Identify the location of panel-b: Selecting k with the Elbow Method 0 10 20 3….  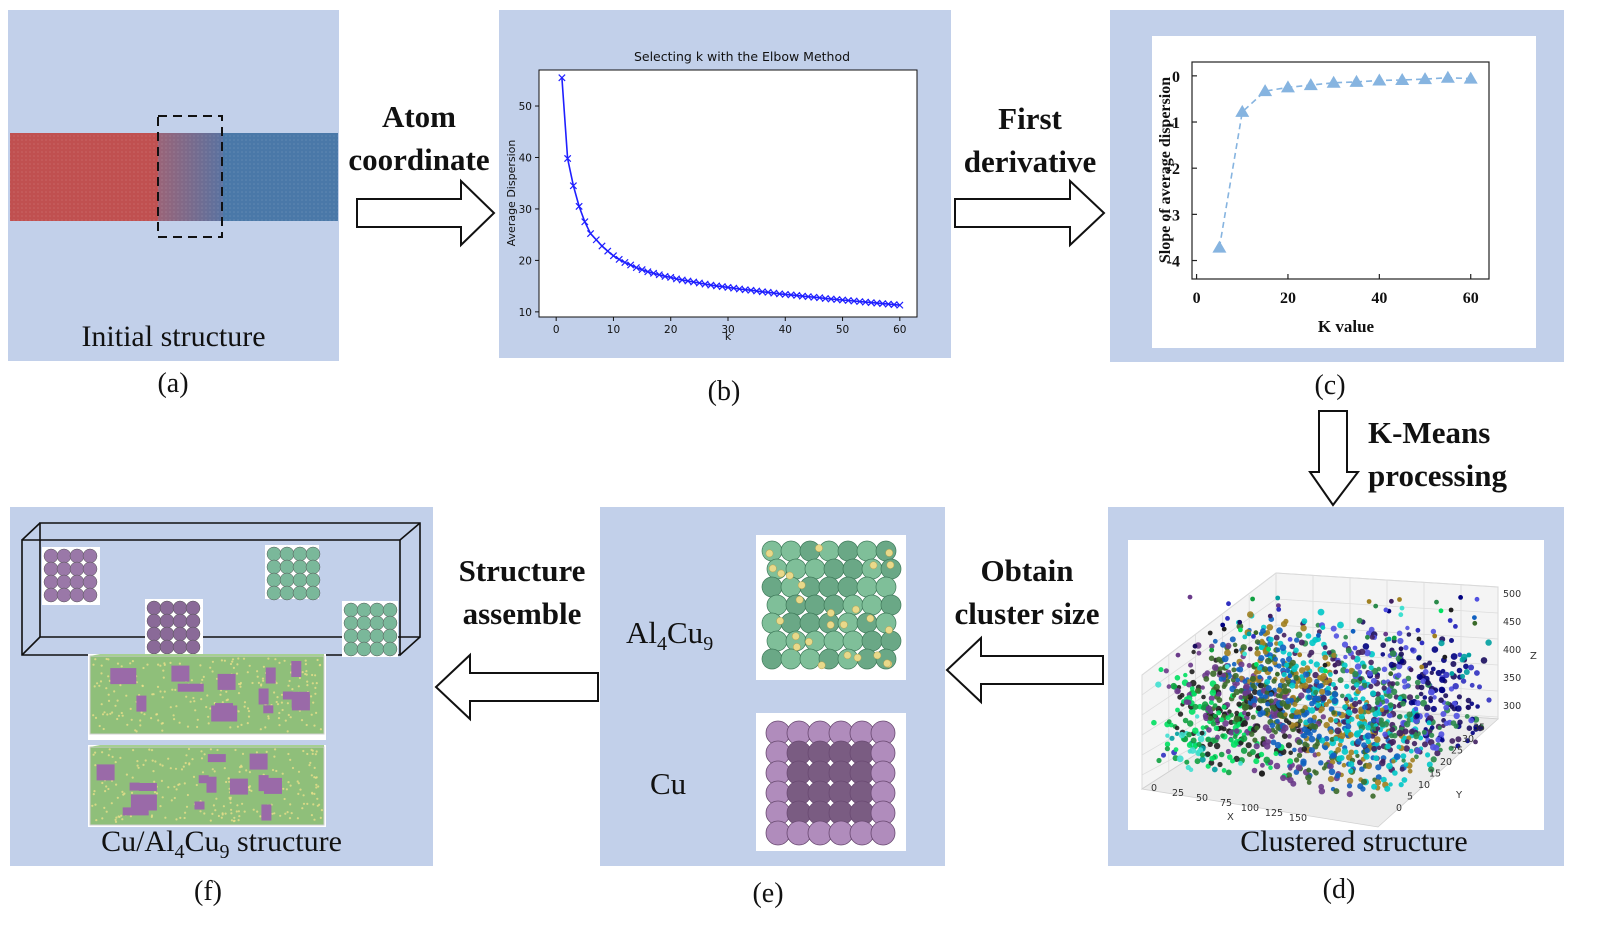
(725, 184).